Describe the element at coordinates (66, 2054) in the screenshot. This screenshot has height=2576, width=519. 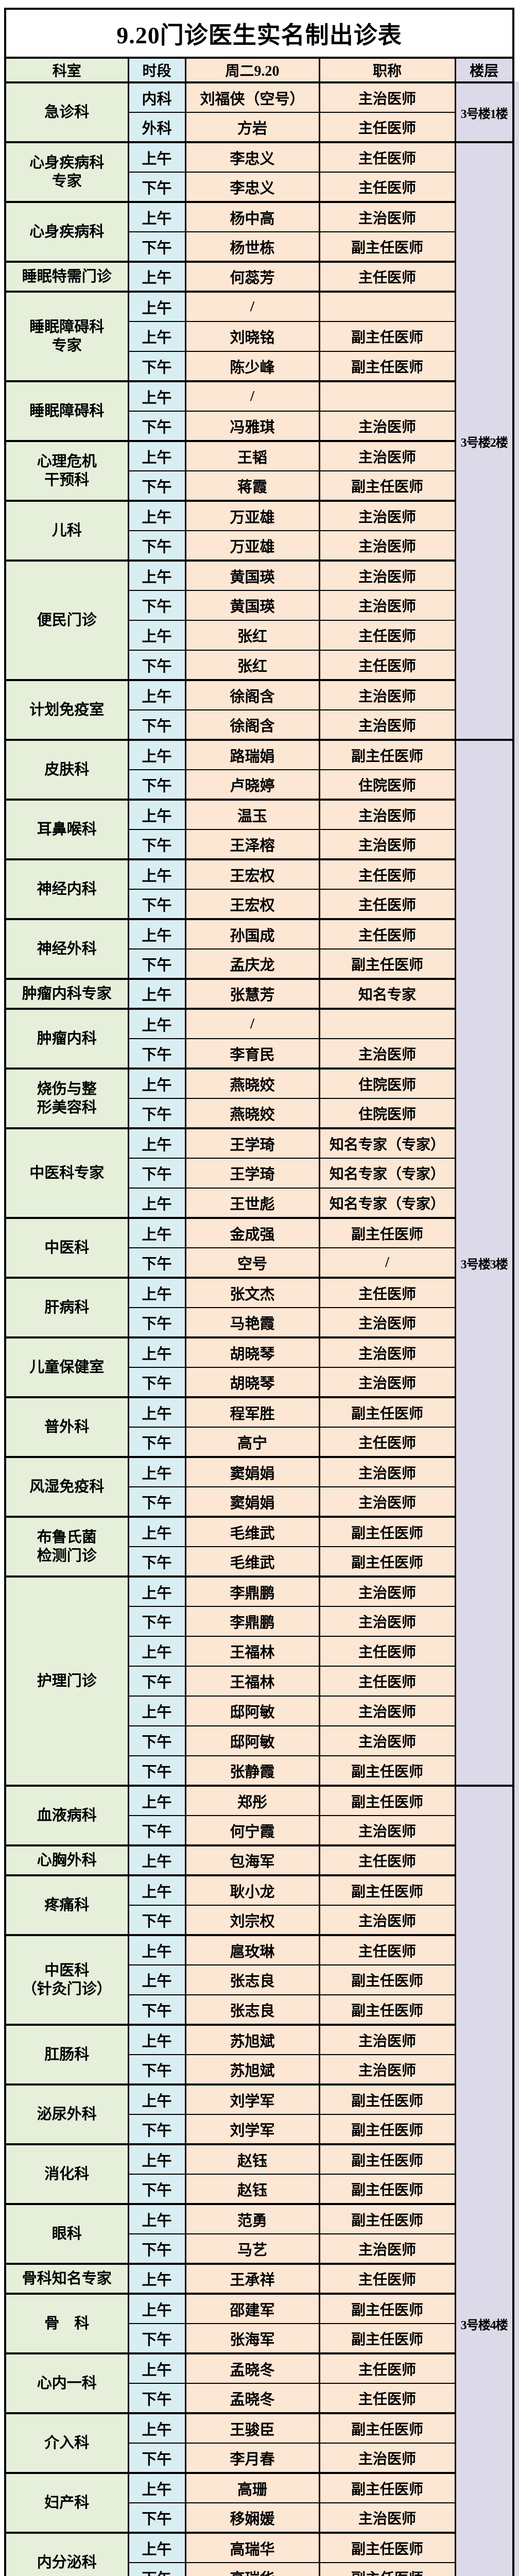
I see `department-cell: 肛肠科` at that location.